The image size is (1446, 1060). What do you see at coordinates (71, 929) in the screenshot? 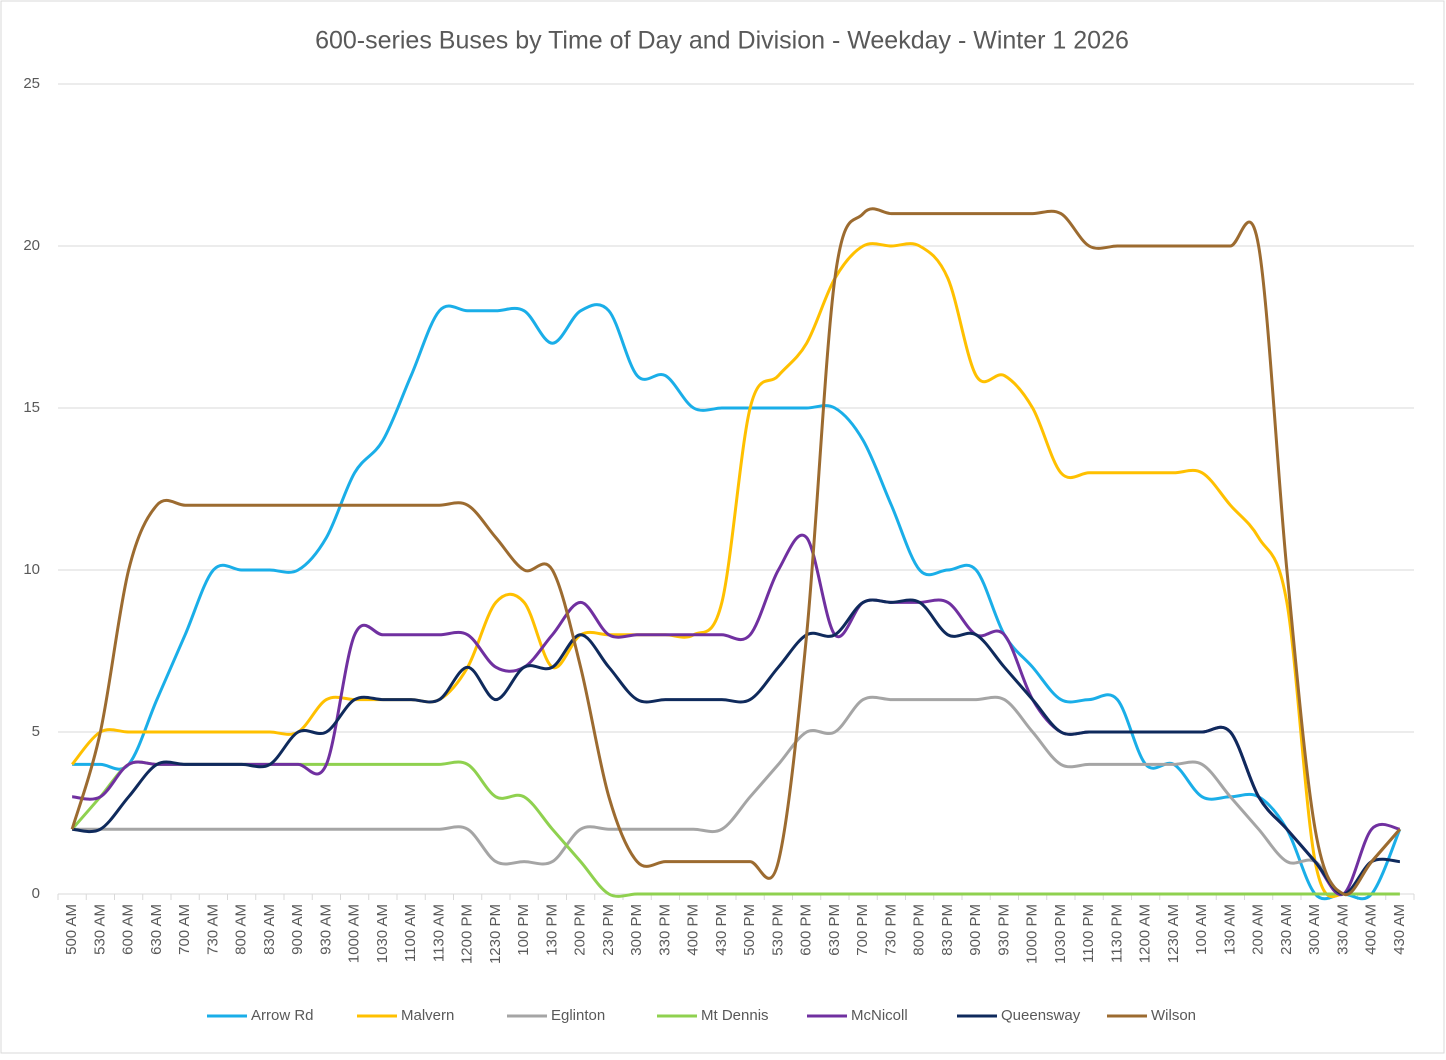
I see `x-tick-label: 500 AM` at bounding box center [71, 929].